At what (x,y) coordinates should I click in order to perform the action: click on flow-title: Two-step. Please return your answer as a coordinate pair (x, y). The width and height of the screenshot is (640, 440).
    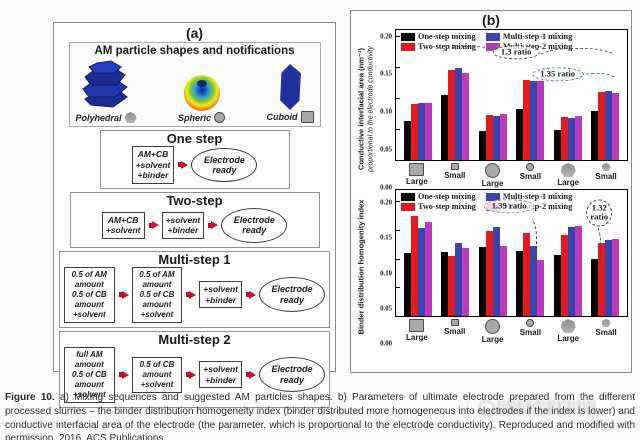
    Looking at the image, I should click on (194, 200).